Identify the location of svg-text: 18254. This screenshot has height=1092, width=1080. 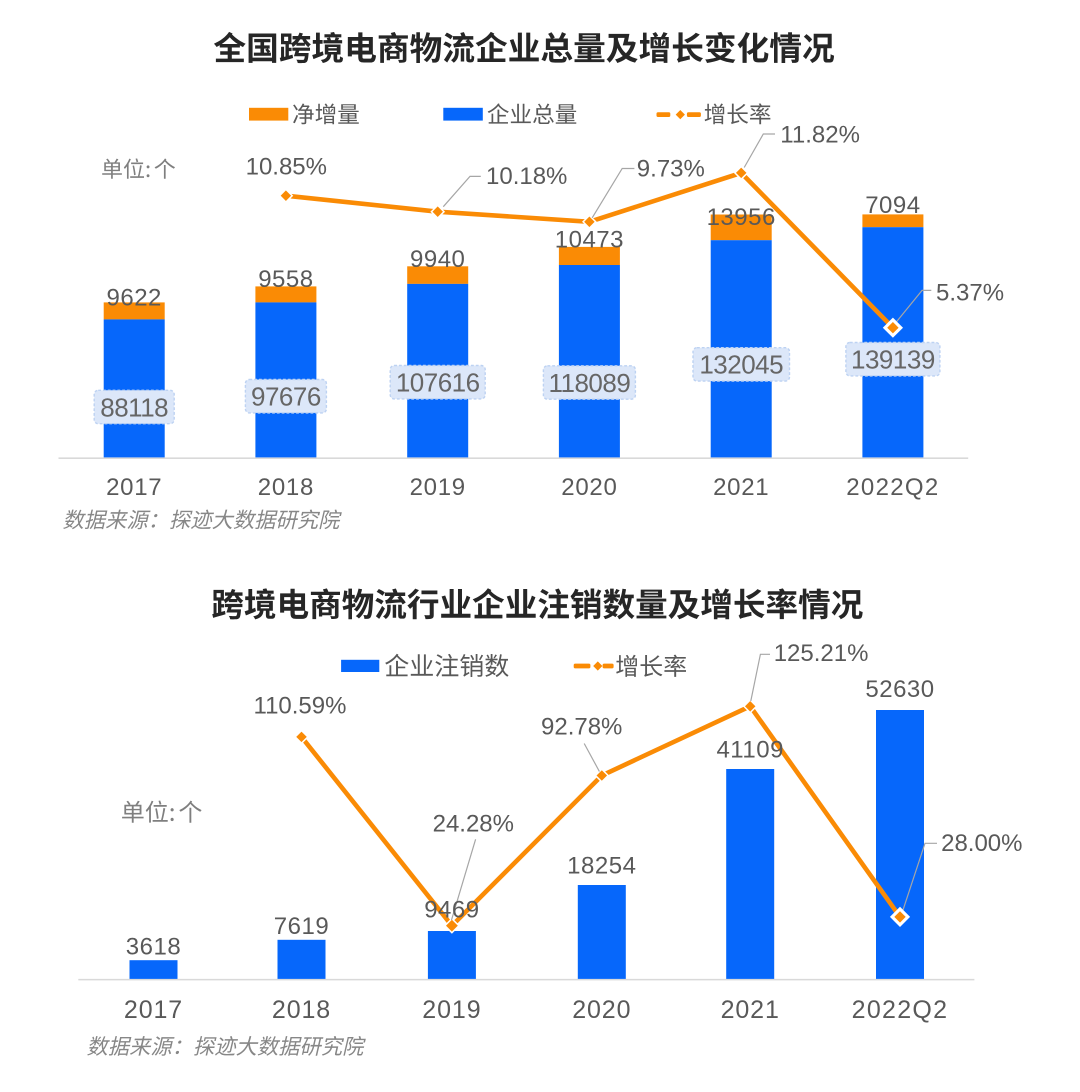
(601, 866).